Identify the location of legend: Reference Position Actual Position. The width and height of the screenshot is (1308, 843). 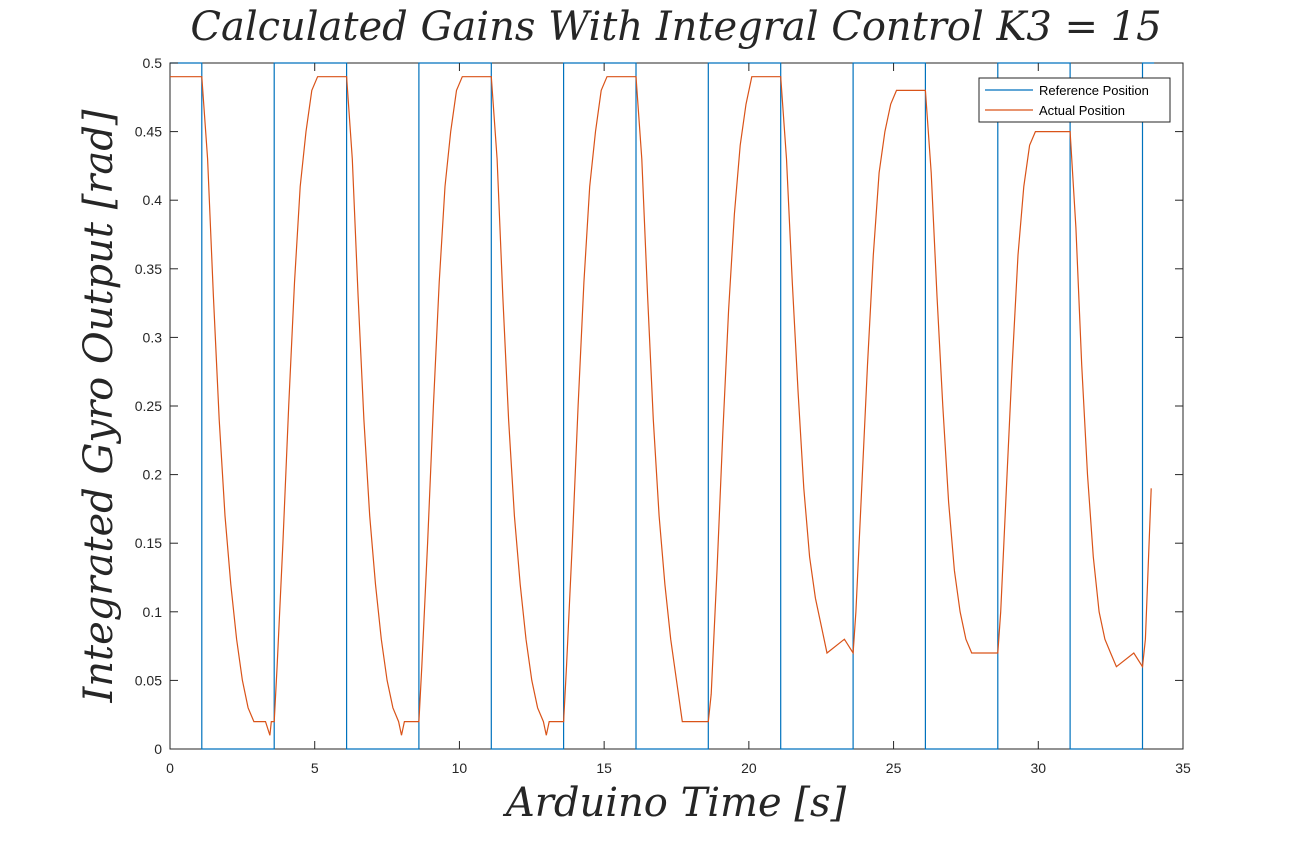
(1074, 100).